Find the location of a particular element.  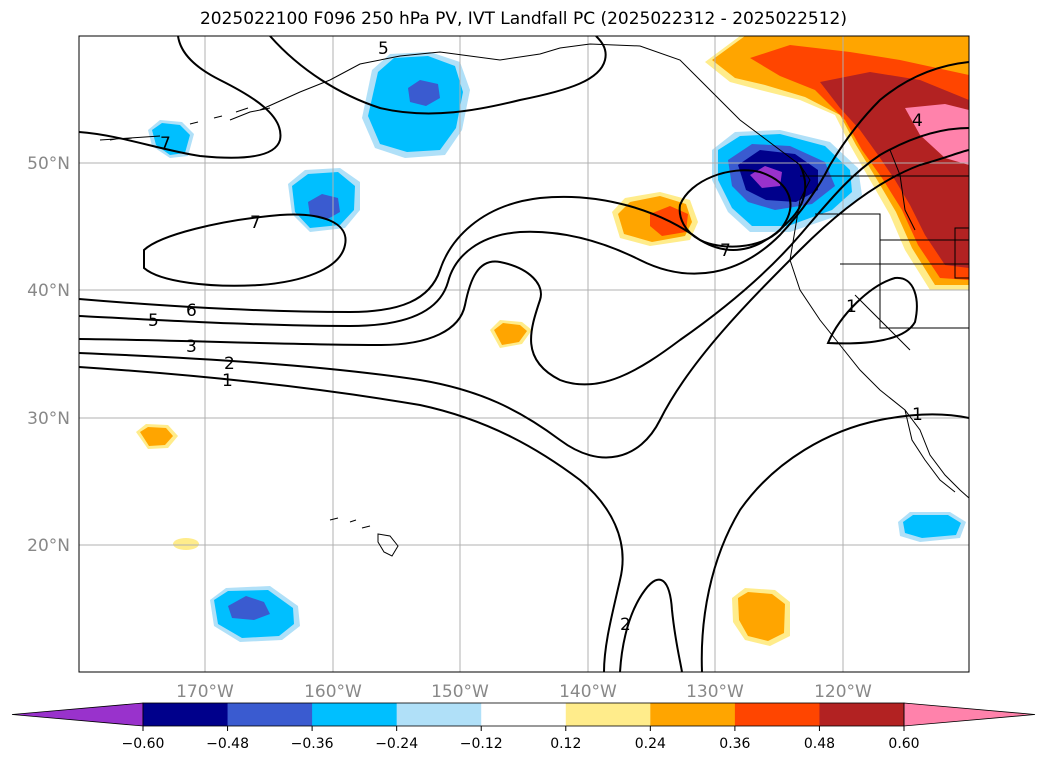

contour-label-5: 5 is located at coordinates (153, 321).